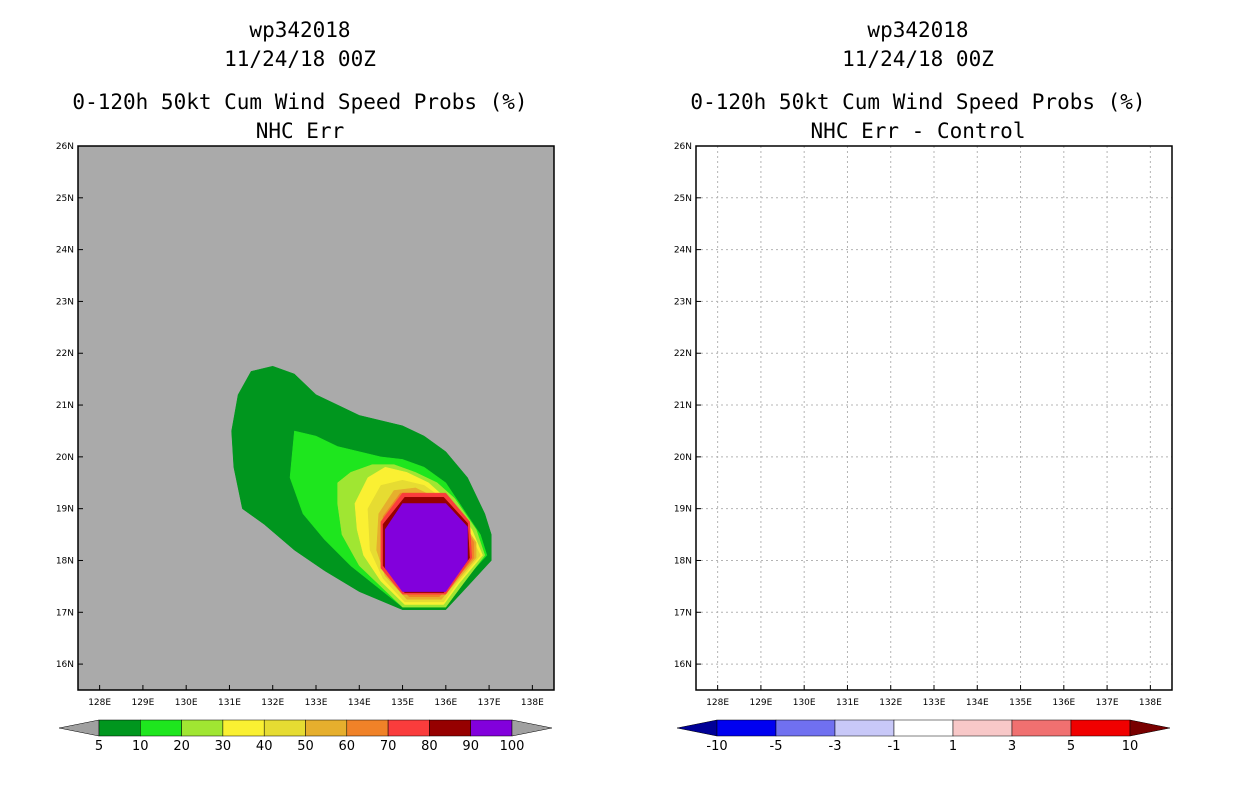  I want to click on chart-subtitle: NHC Err, so click(300, 131).